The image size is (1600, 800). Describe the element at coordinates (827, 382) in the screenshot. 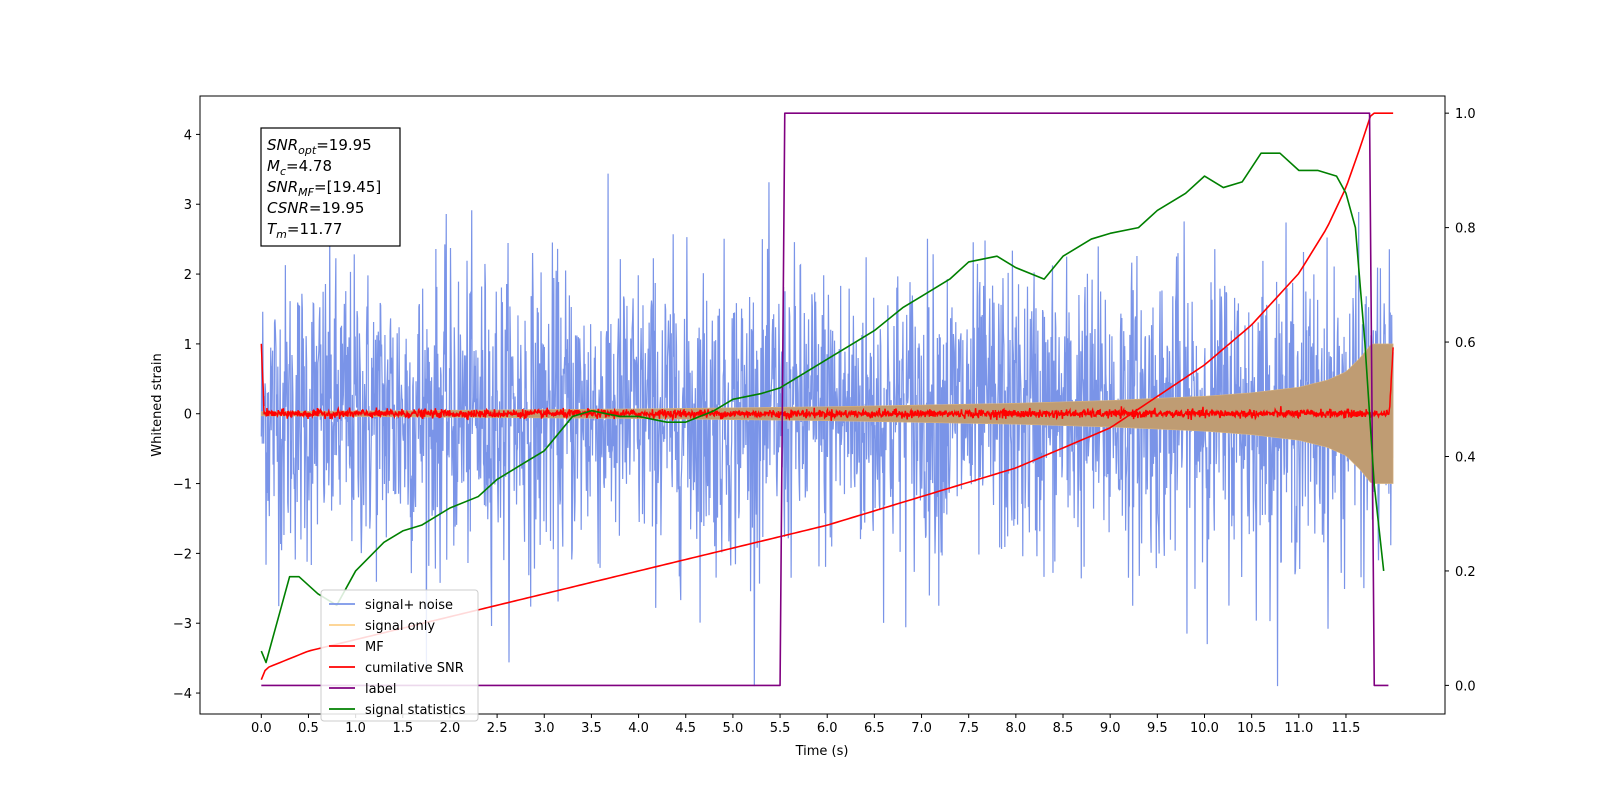

I see `series-line-mf` at that location.